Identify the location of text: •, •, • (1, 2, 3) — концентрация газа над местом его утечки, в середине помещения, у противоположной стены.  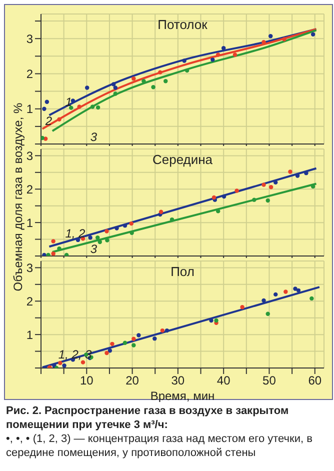
(160, 446).